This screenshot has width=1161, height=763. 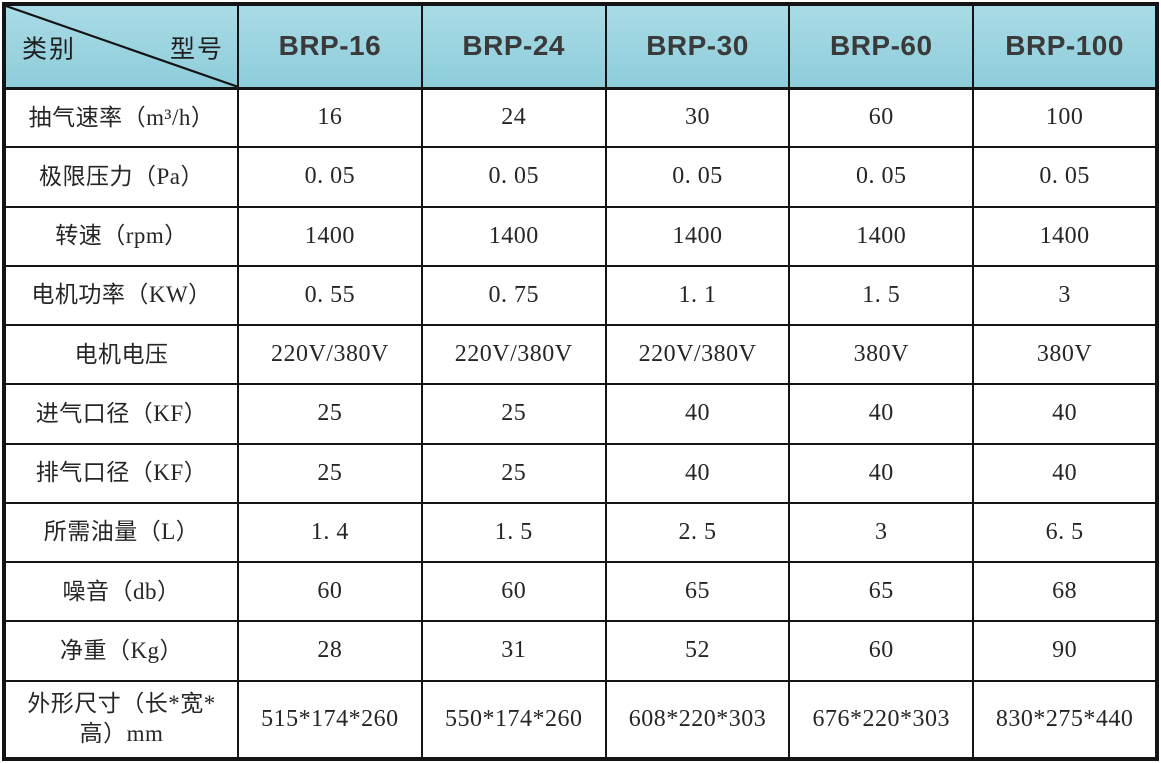 What do you see at coordinates (881, 46) in the screenshot?
I see `column-header: BRP-60` at bounding box center [881, 46].